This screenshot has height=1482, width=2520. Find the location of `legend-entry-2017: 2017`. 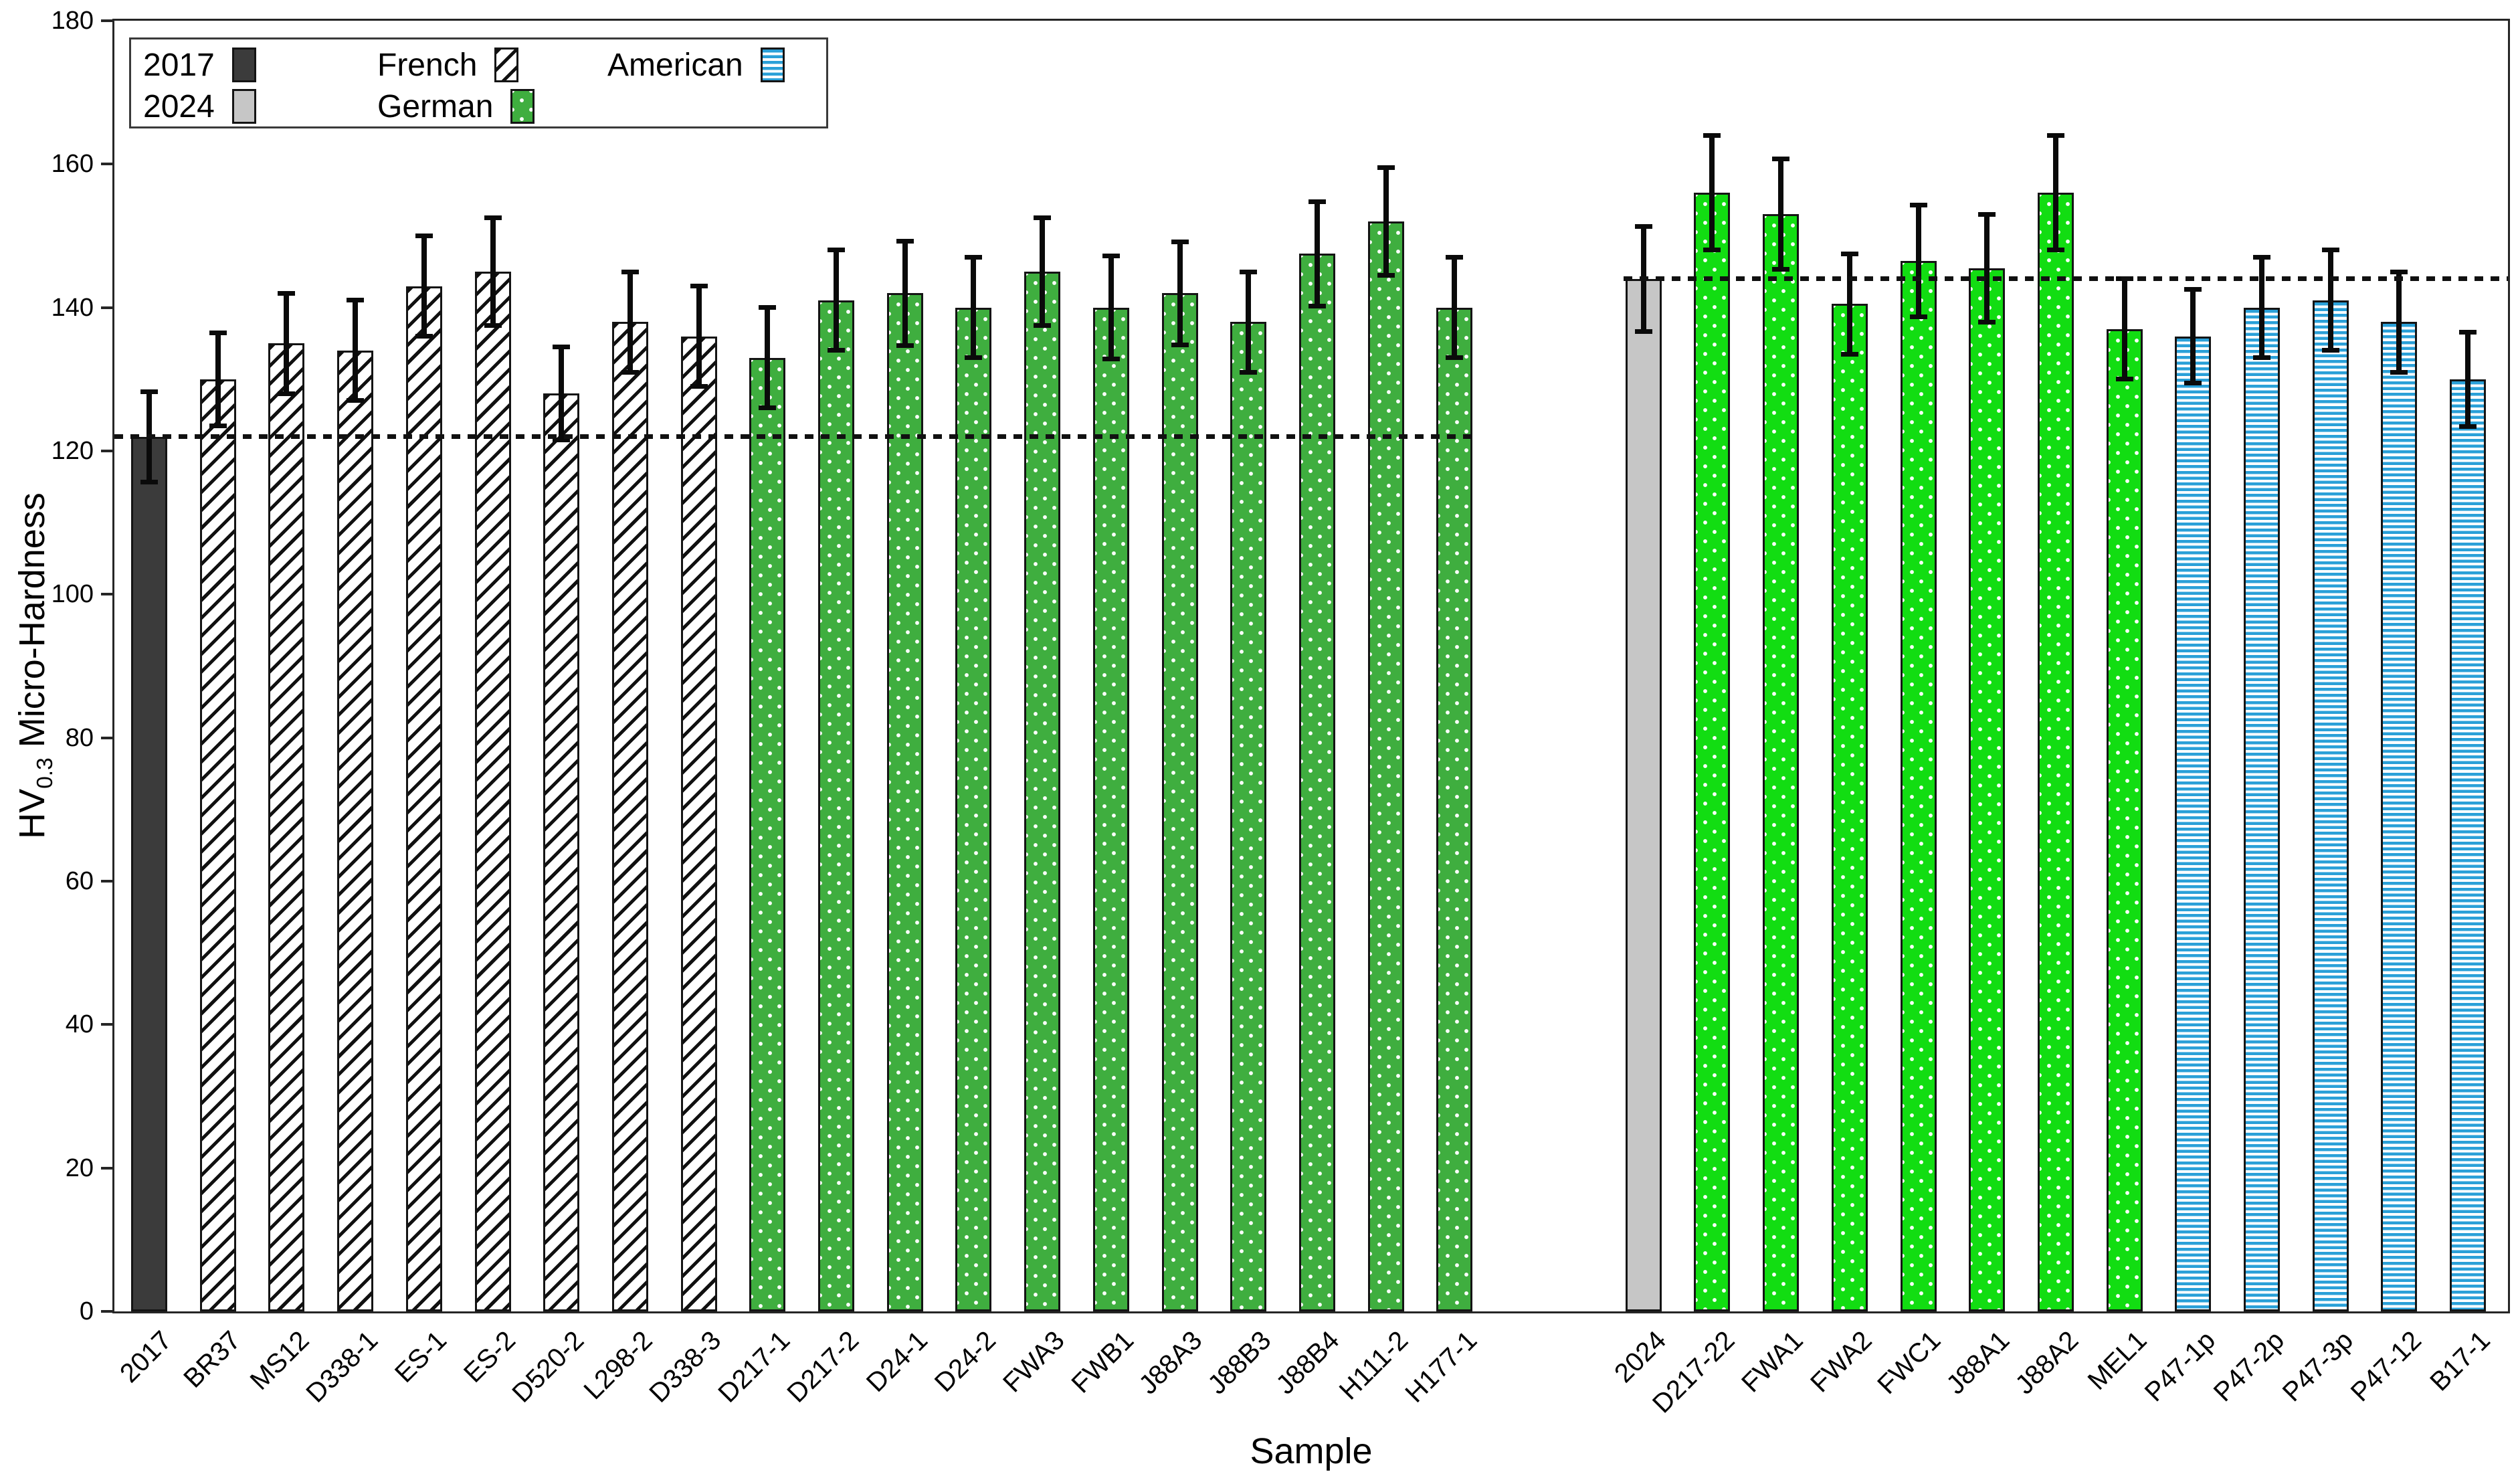

legend-entry-2017: 2017 is located at coordinates (200, 65).